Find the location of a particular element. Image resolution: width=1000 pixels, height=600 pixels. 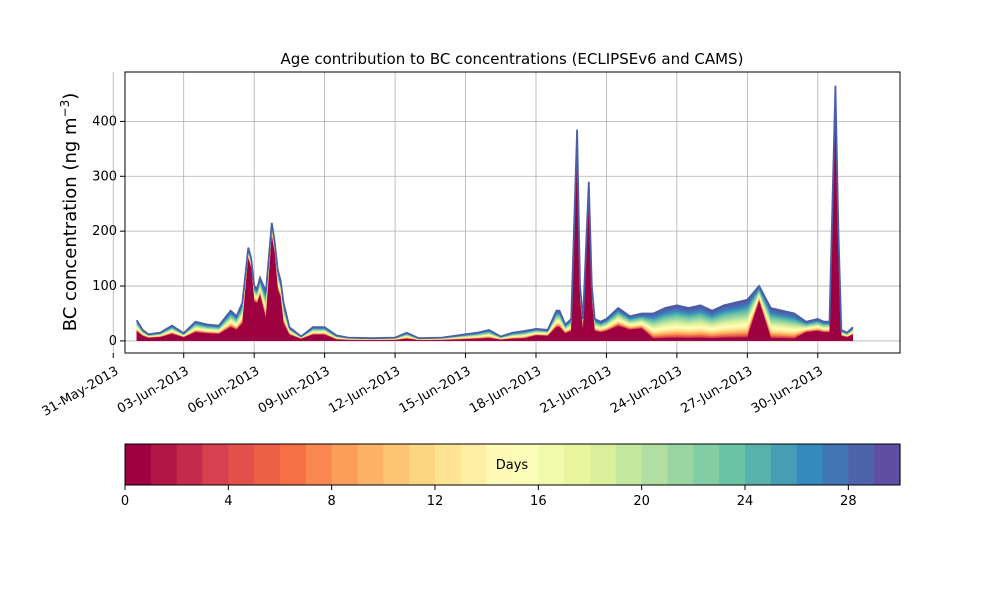

x-tick-label: 18-Jun-2013 is located at coordinates (505, 390).